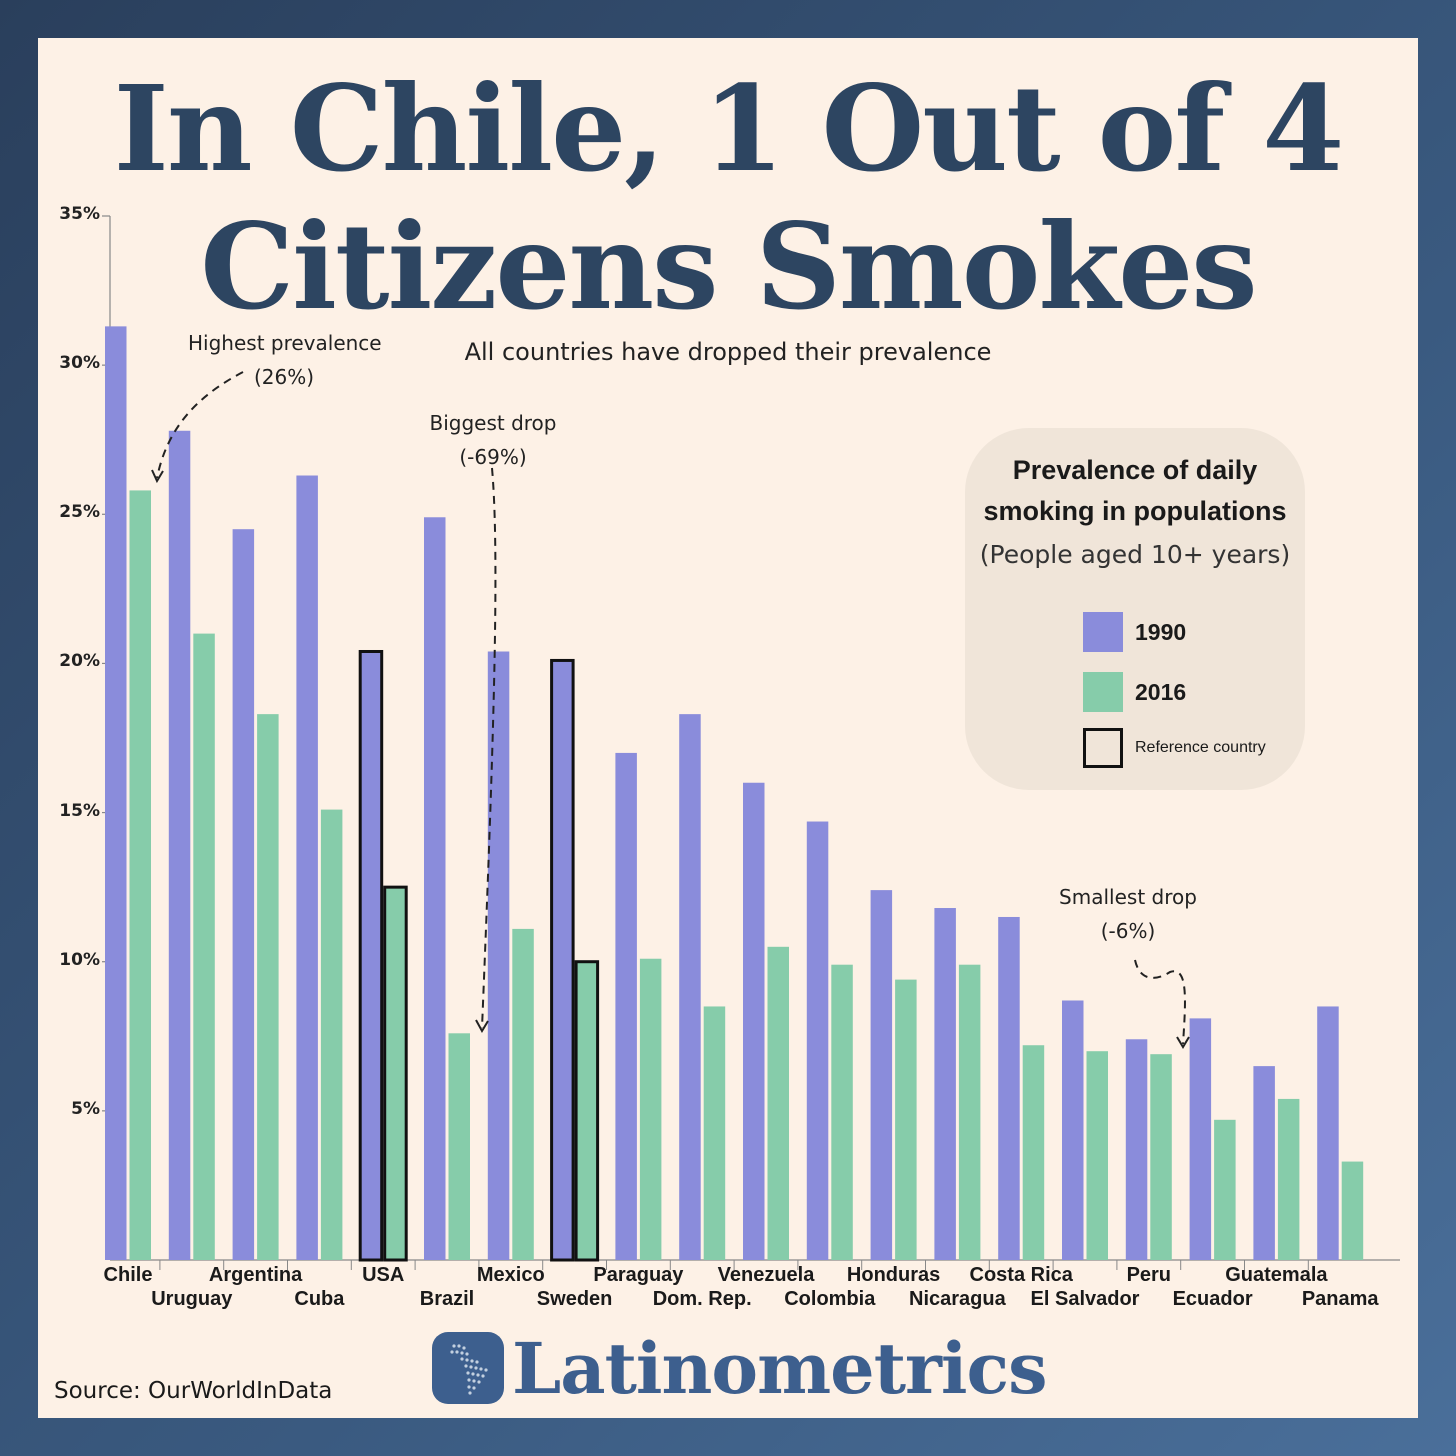 The height and width of the screenshot is (1456, 1456). What do you see at coordinates (906, 1119) in the screenshot?
I see `bar-2016-honduras` at bounding box center [906, 1119].